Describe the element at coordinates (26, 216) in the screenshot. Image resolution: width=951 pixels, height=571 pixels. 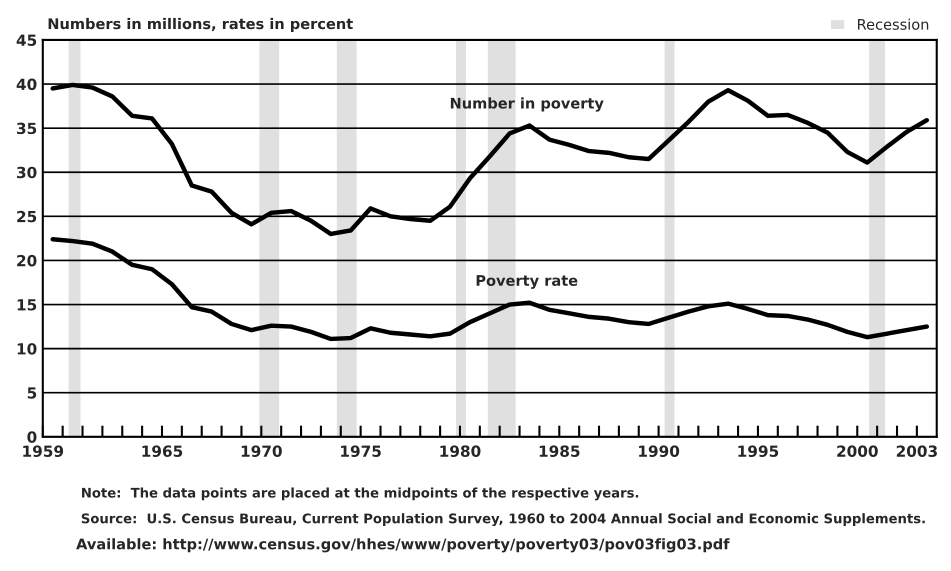
I see `y-tick-label: 25` at that location.